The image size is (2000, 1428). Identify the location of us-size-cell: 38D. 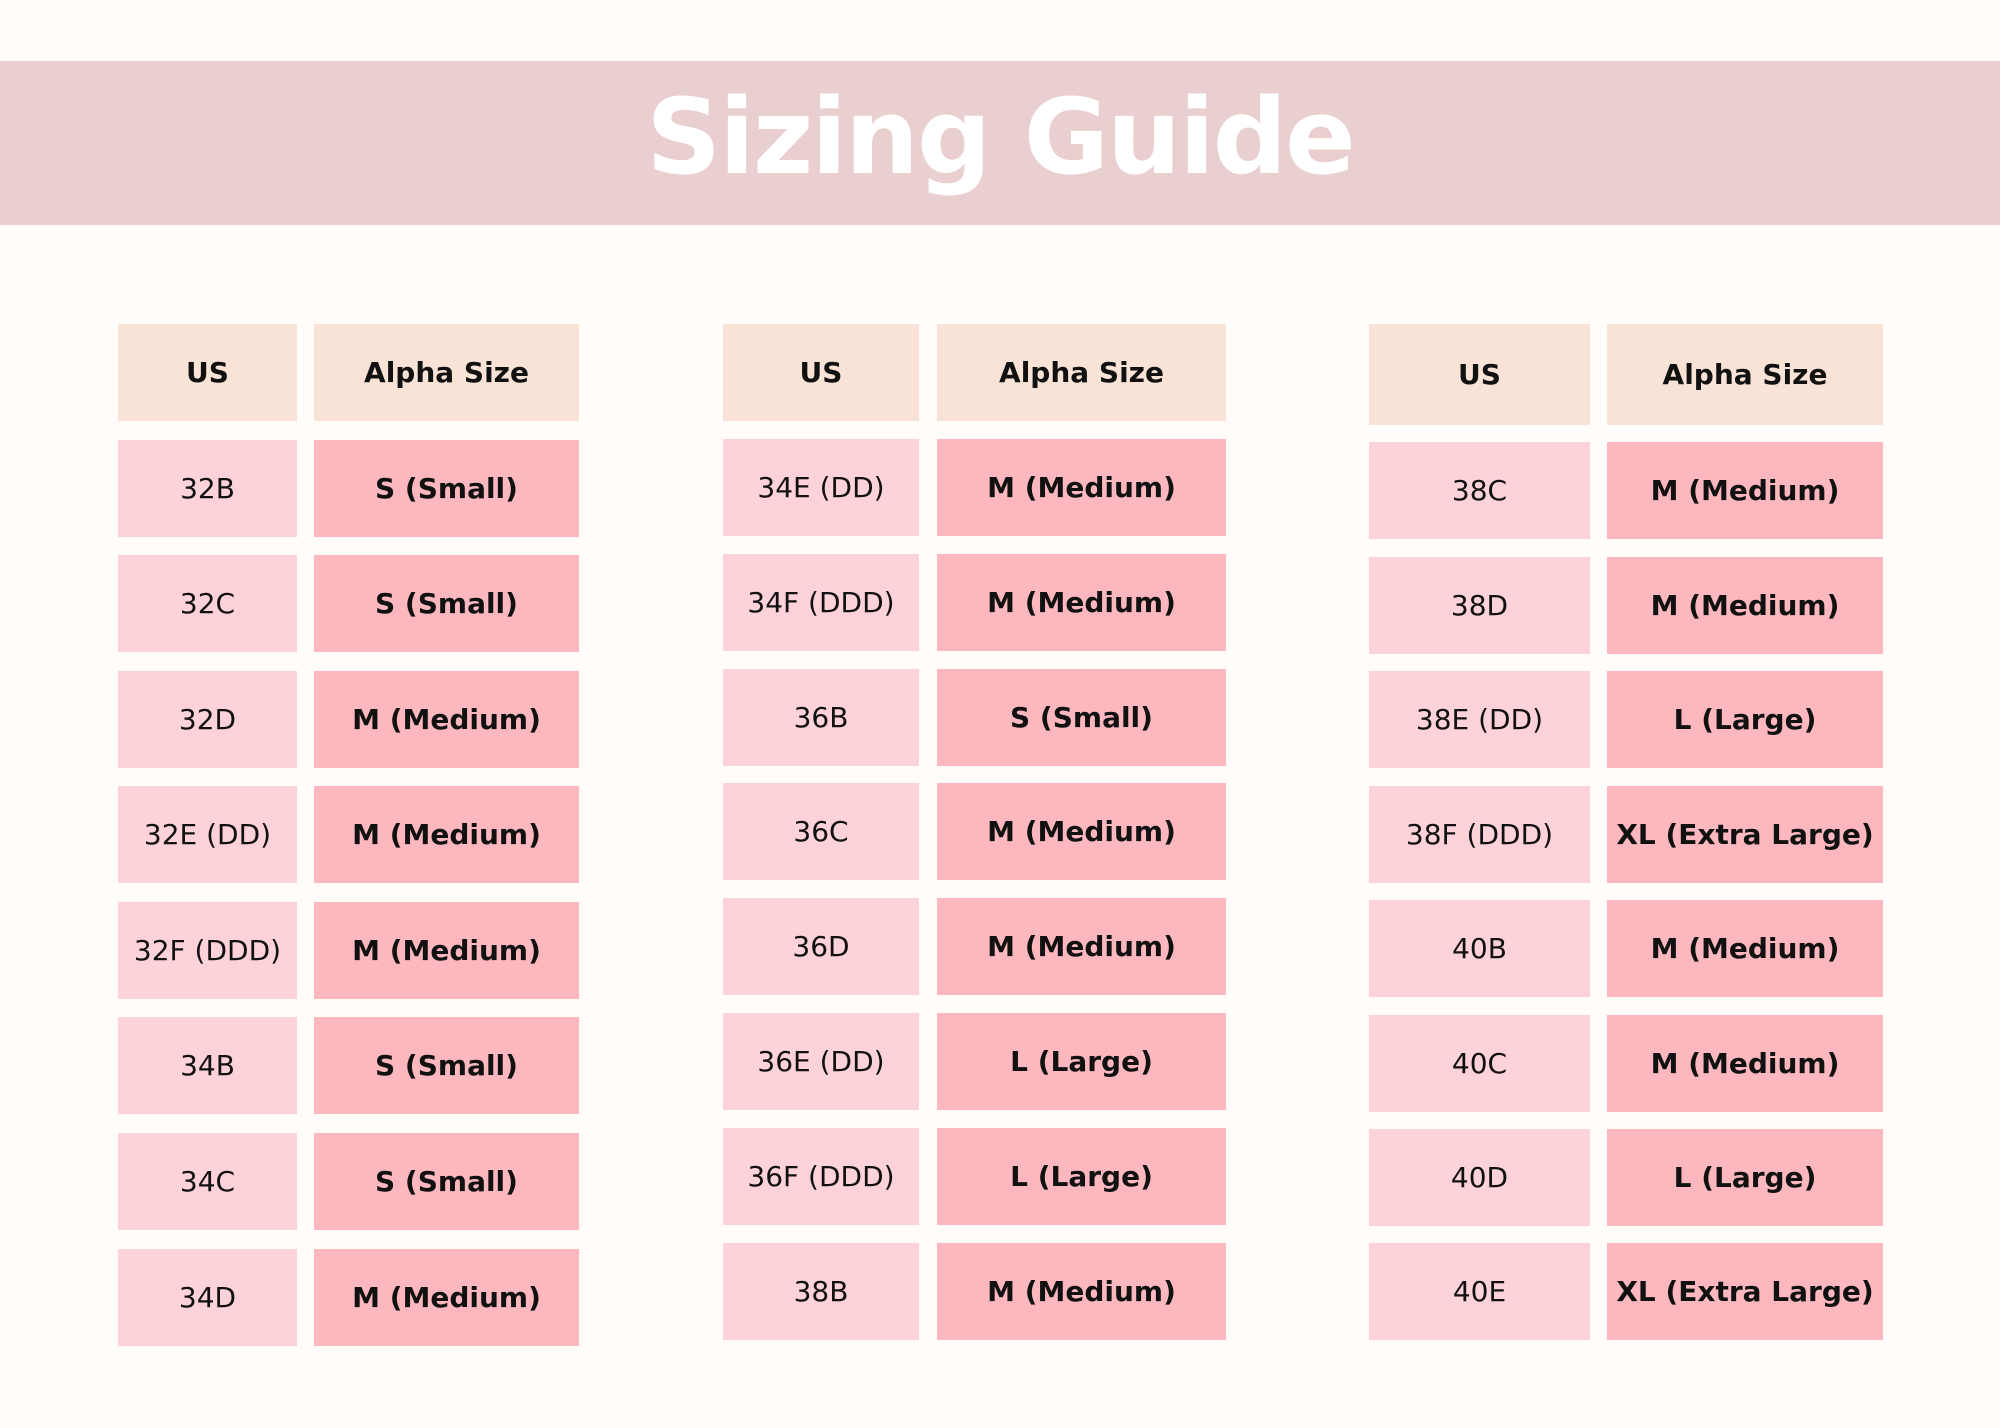
(1479, 605).